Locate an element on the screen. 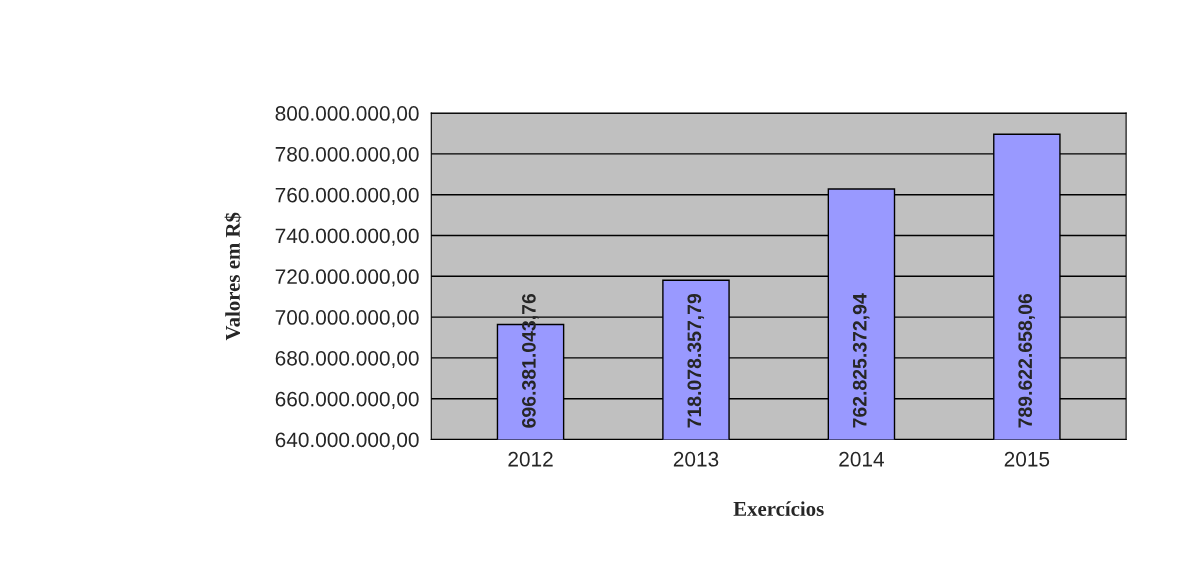 The width and height of the screenshot is (1198, 586). y-tick-label: 720.000.000,00 is located at coordinates (347, 278).